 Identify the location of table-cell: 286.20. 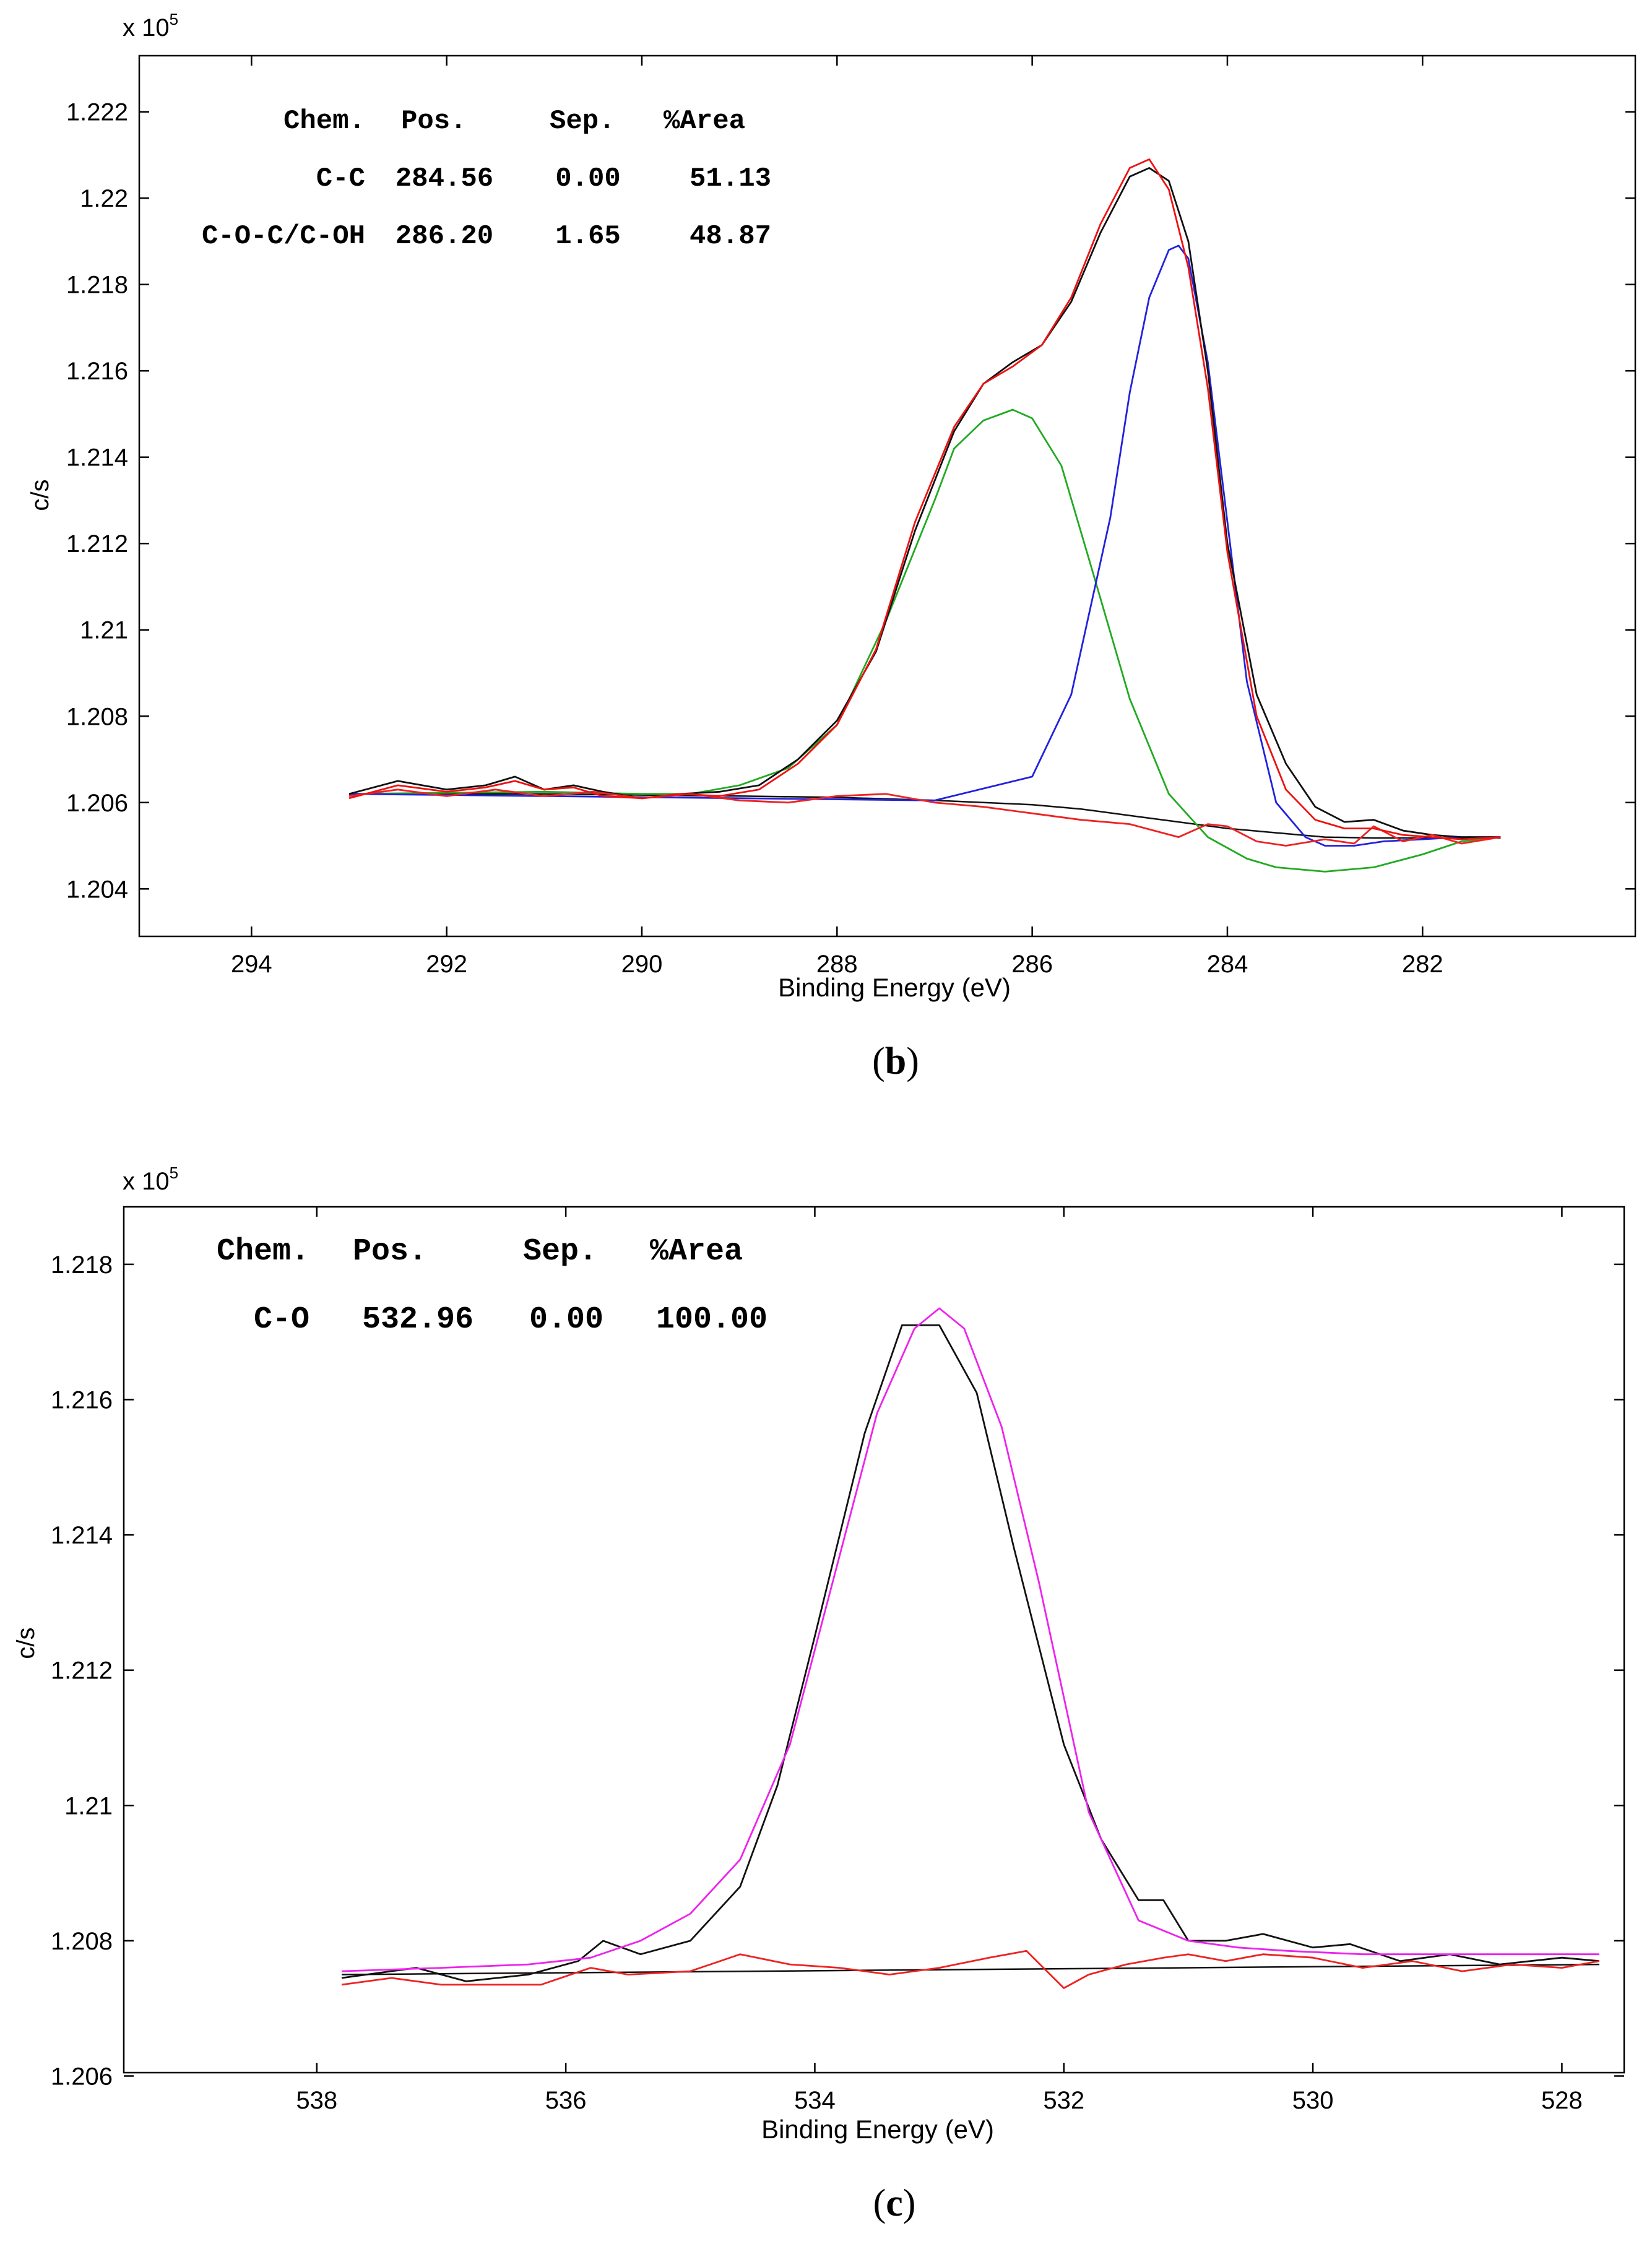
(444, 236).